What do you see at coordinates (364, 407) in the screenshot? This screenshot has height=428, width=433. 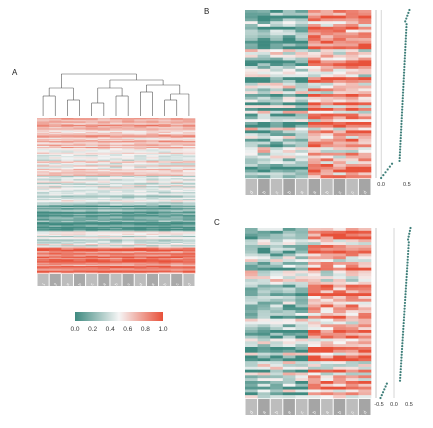 I see `column-label-tile` at bounding box center [364, 407].